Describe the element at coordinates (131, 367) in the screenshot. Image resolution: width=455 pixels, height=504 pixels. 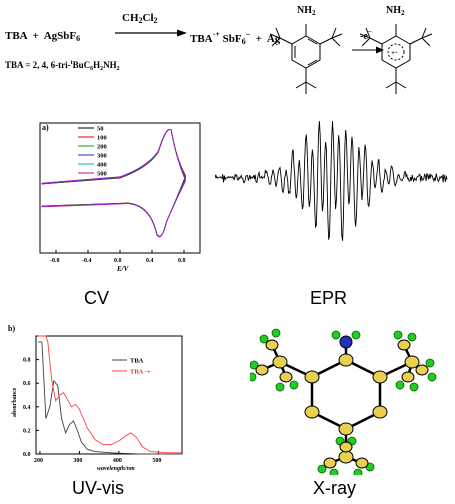
I see `uv-legend: TBA TBA ·+` at that location.